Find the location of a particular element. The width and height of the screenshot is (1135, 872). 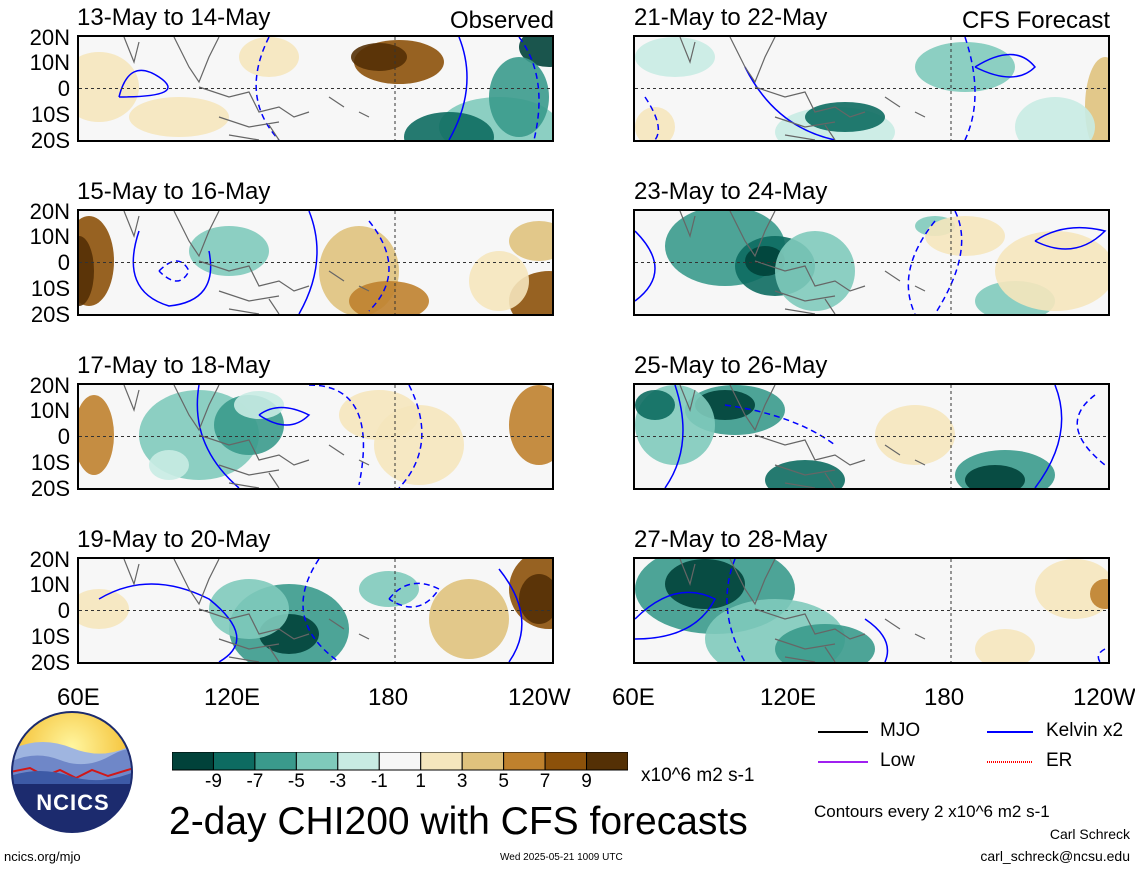

lat-tick-row4-2: 0 is located at coordinates (63, 610).